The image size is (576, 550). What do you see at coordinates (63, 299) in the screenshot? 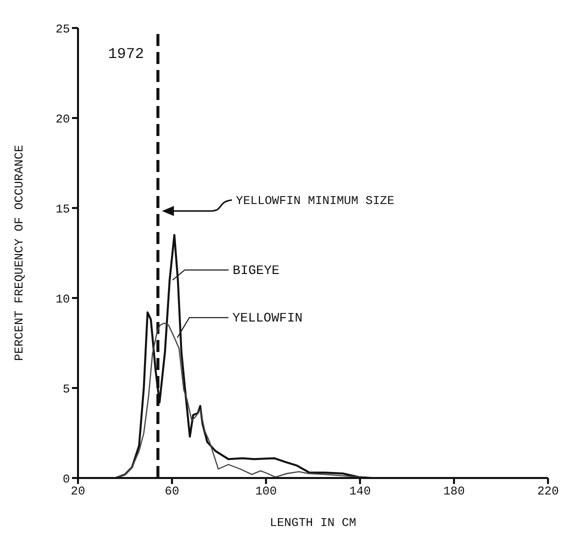
I see `y-tick-label: 10` at bounding box center [63, 299].